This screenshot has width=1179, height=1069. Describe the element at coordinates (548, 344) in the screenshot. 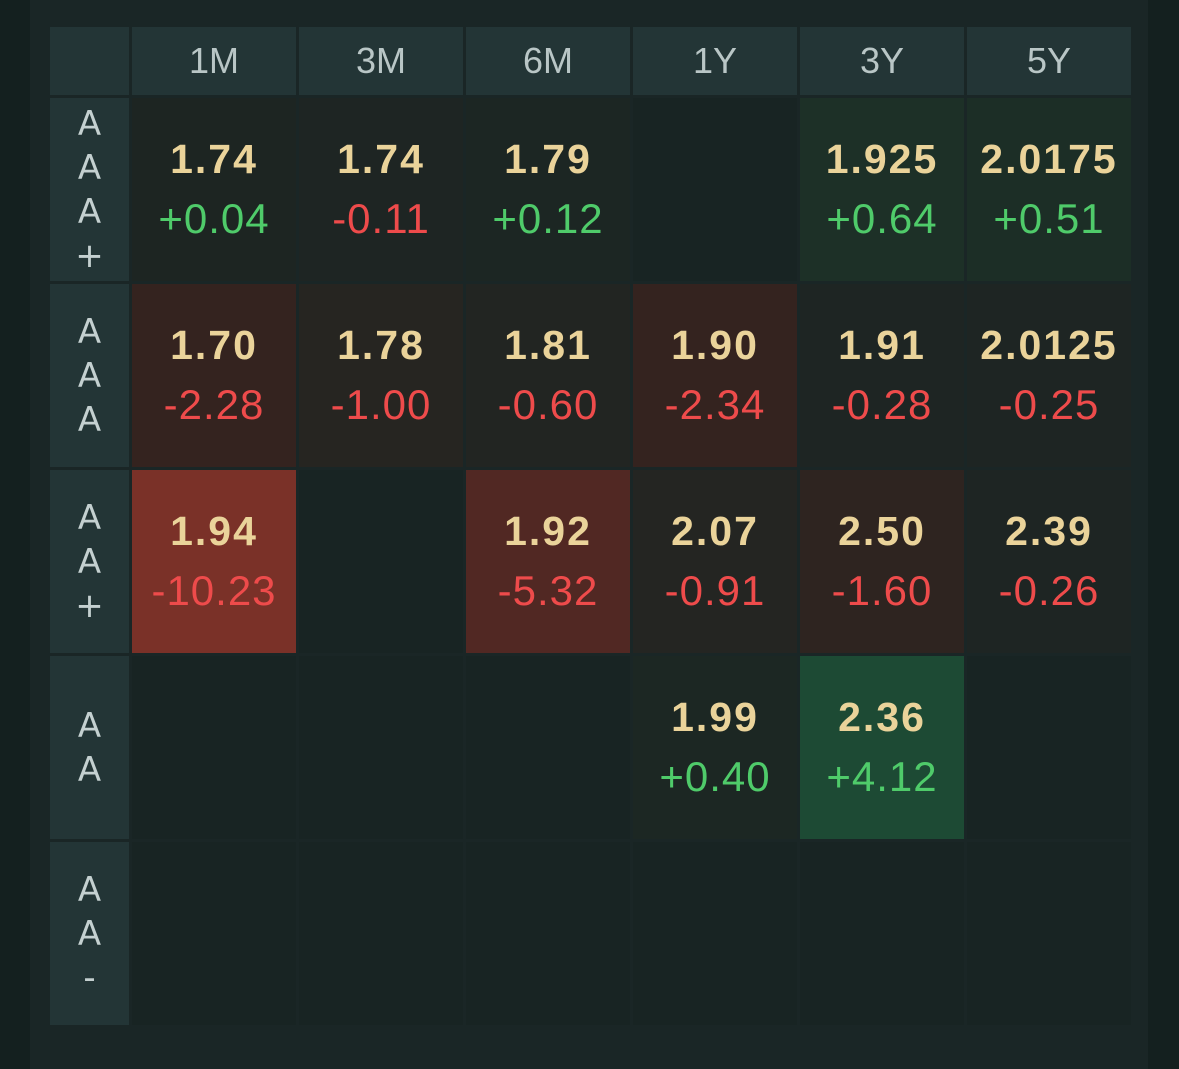

I see `quote-value: 1.81` at that location.